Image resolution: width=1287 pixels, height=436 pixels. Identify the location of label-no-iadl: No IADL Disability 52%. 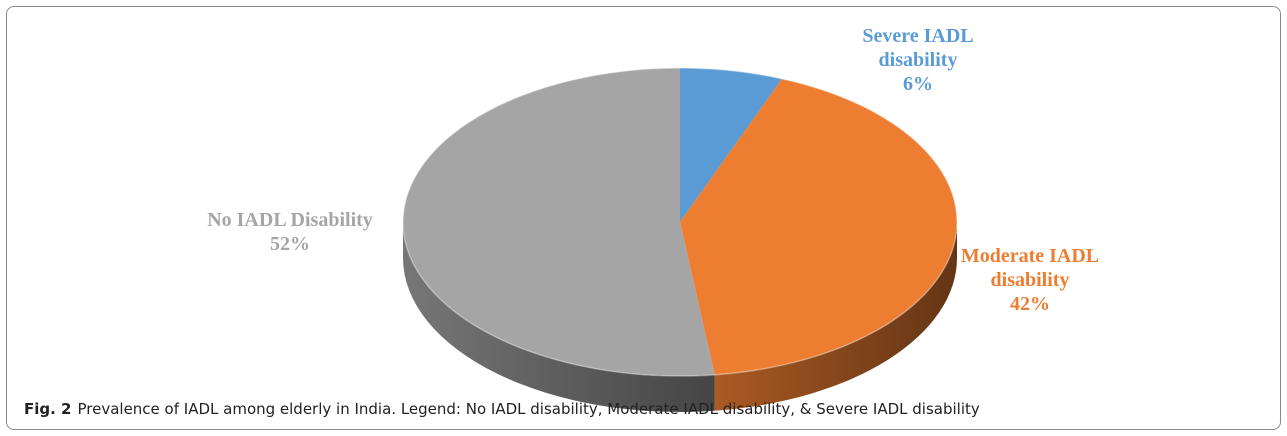
(290, 232).